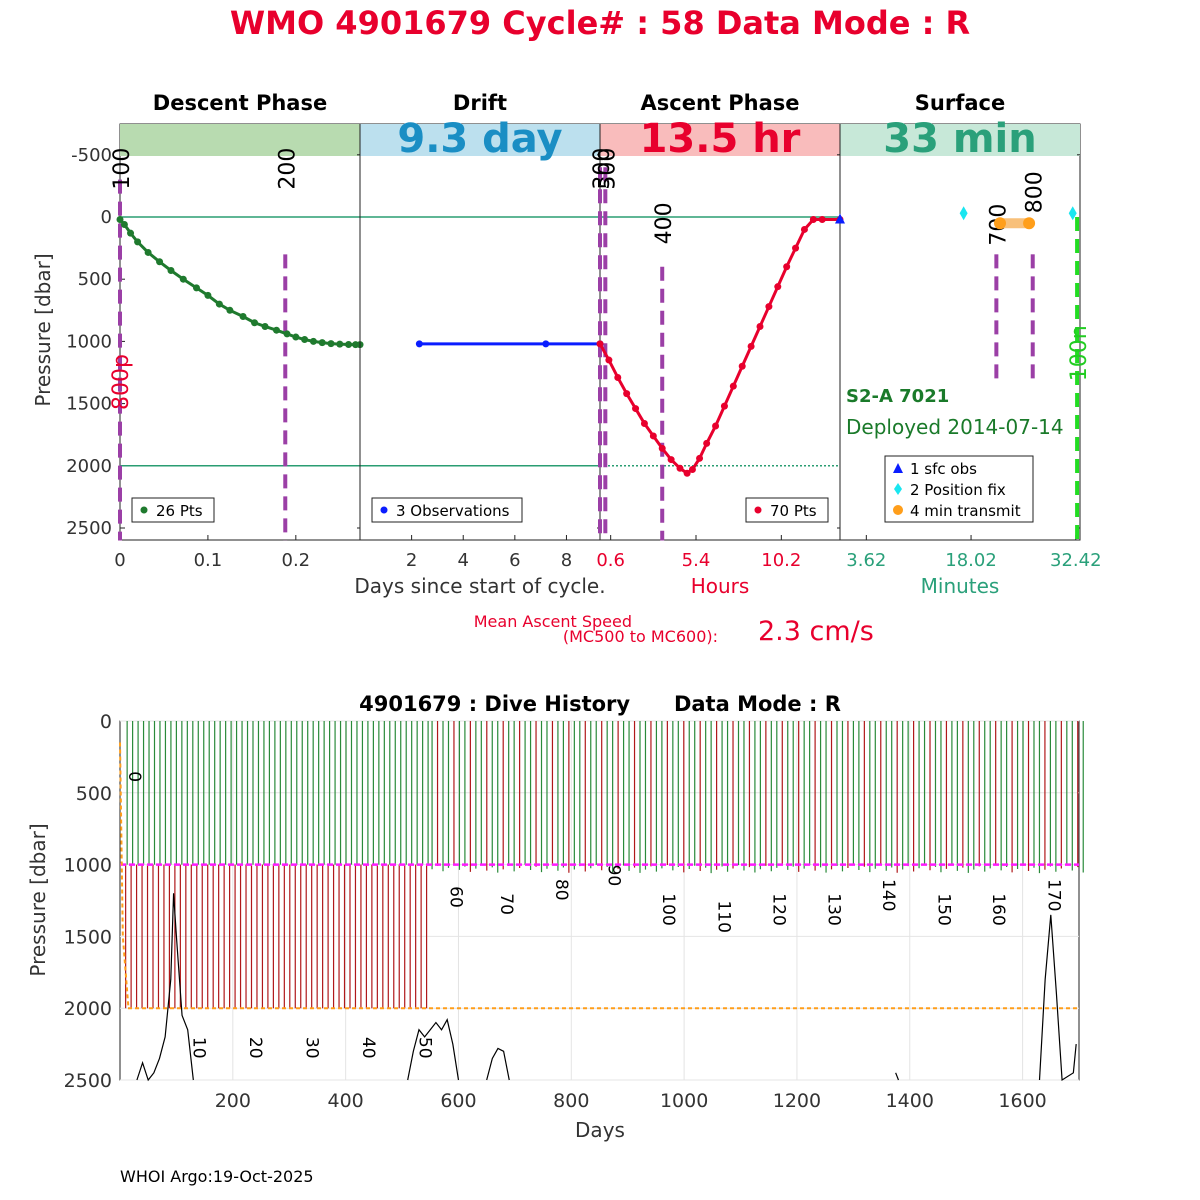 The height and width of the screenshot is (1200, 1200). What do you see at coordinates (1035, 192) in the screenshot?
I see `marker-label: 800` at bounding box center [1035, 192].